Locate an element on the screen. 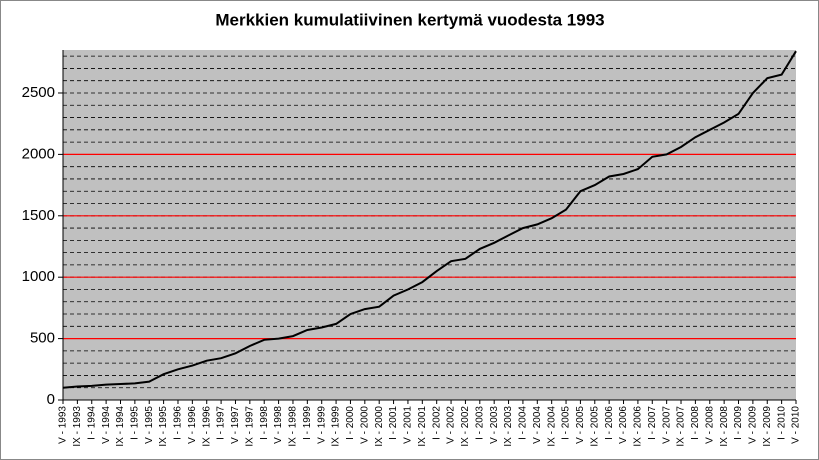  x-tick-label: IX - 2002 is located at coordinates (465, 426).